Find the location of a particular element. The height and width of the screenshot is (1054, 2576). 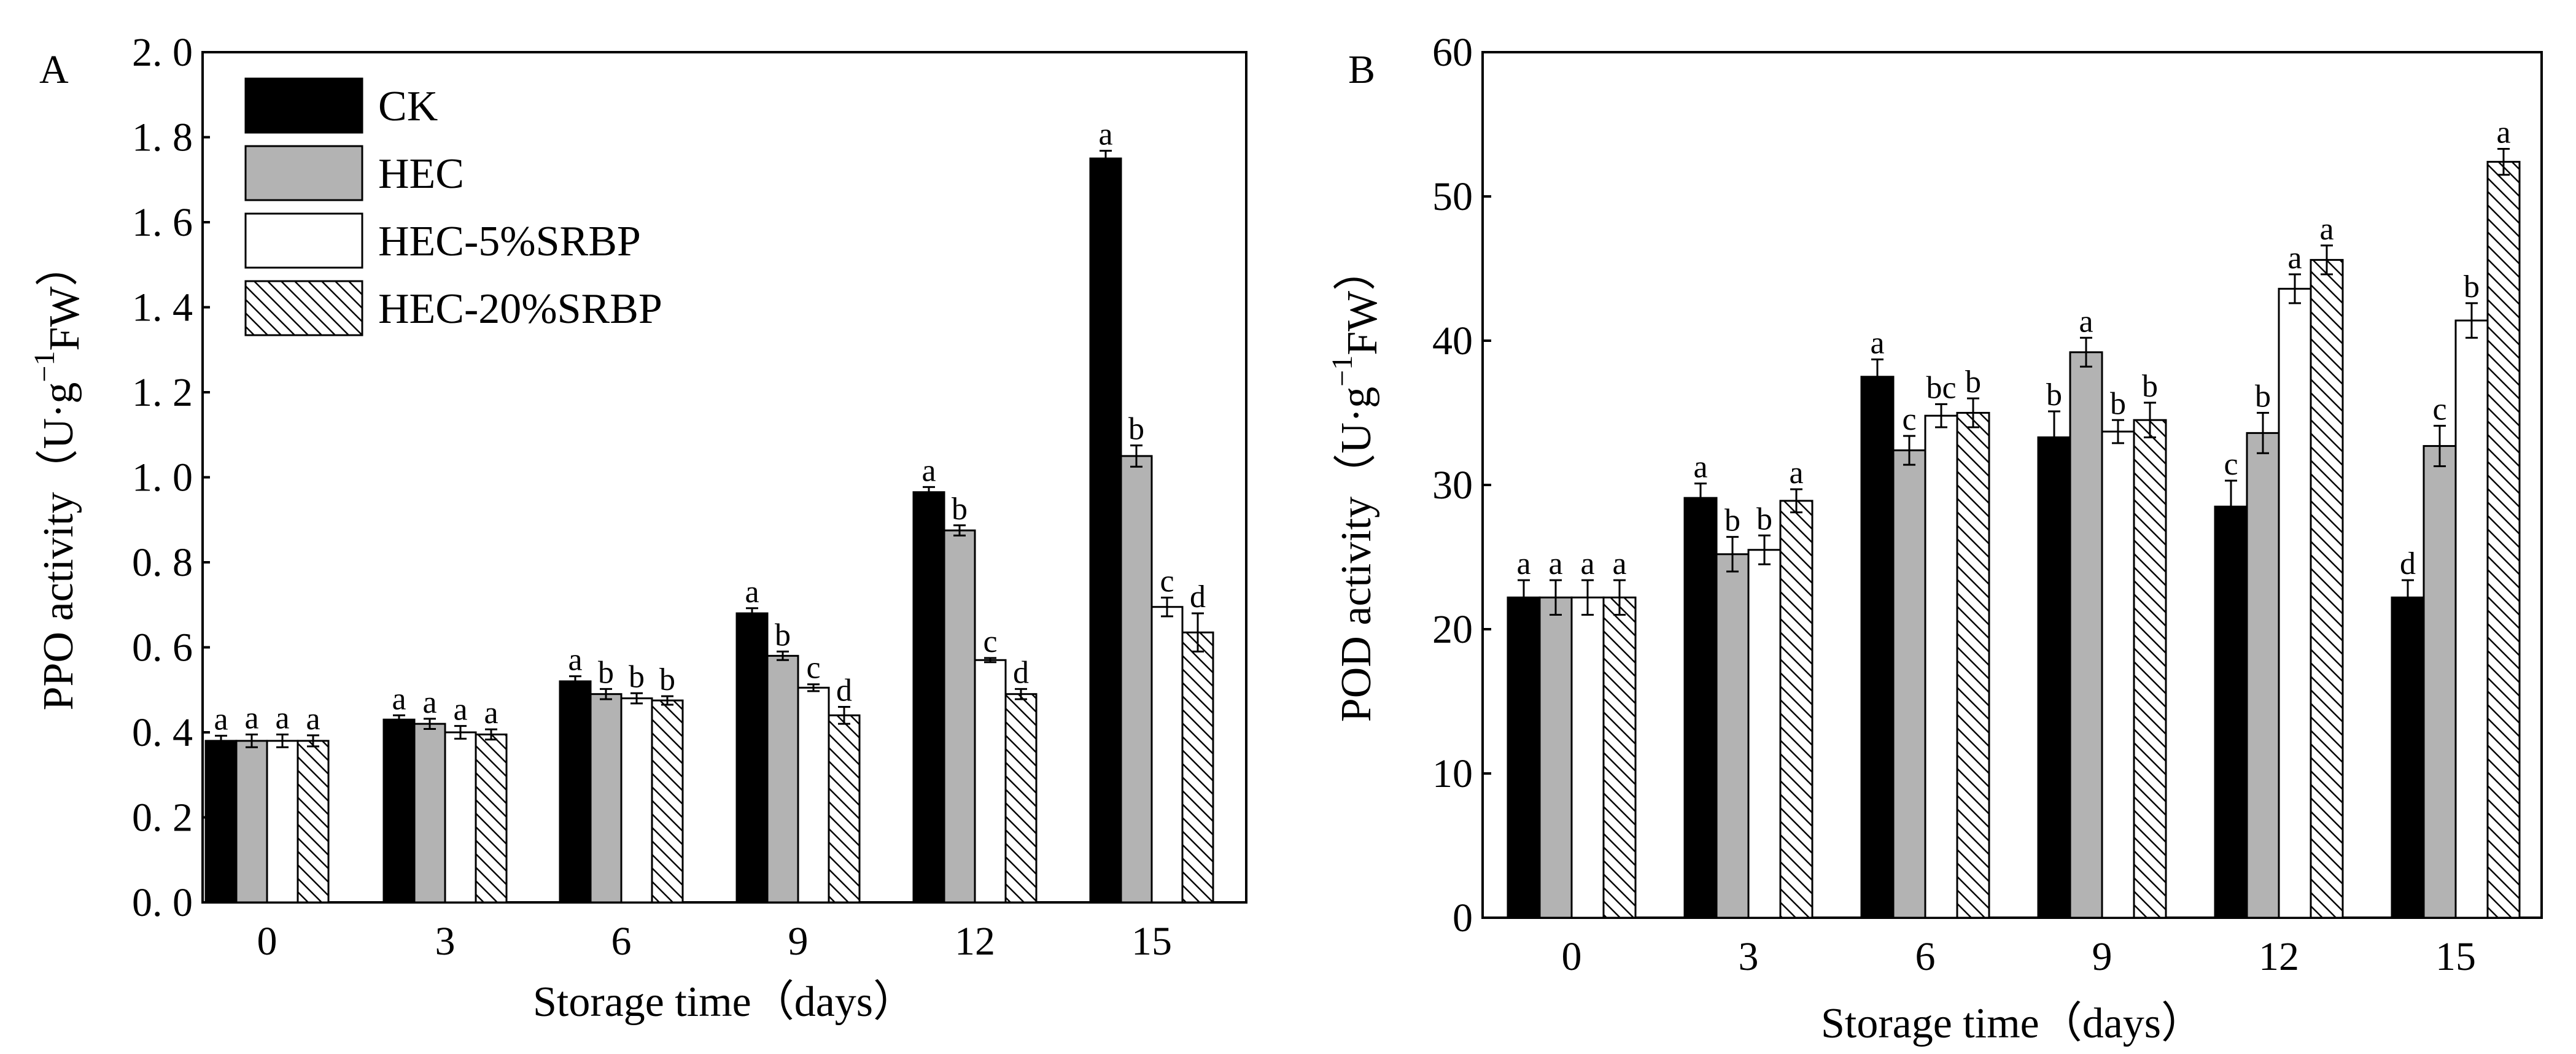

panel-a-y-tick-label: 1. 4 is located at coordinates (162, 307).